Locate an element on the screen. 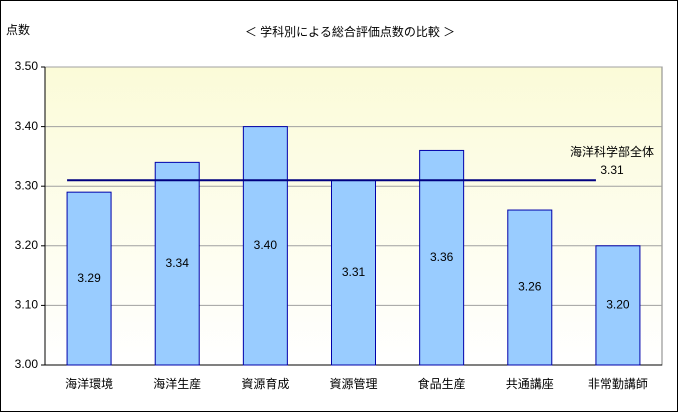 The width and height of the screenshot is (680, 414). x-tick-label: 海洋生産 is located at coordinates (177, 383).